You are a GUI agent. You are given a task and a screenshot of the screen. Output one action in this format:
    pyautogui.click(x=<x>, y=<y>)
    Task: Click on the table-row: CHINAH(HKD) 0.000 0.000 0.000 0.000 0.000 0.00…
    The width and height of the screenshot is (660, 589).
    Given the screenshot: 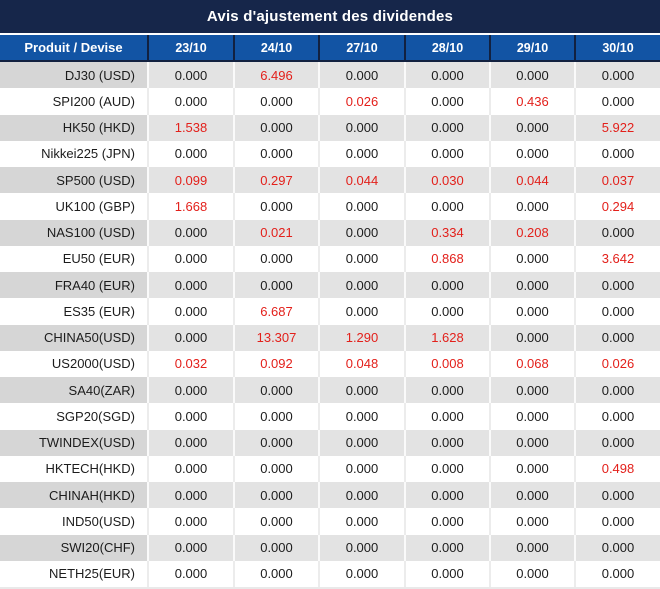 What is the action you would take?
    pyautogui.click(x=330, y=495)
    